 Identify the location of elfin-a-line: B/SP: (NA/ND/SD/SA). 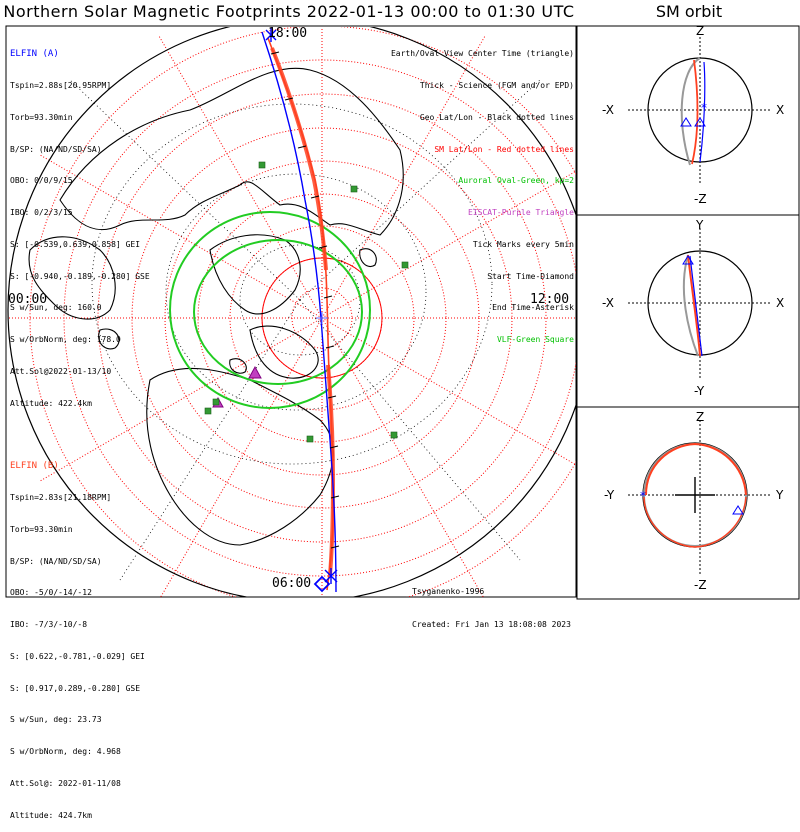
(56, 149).